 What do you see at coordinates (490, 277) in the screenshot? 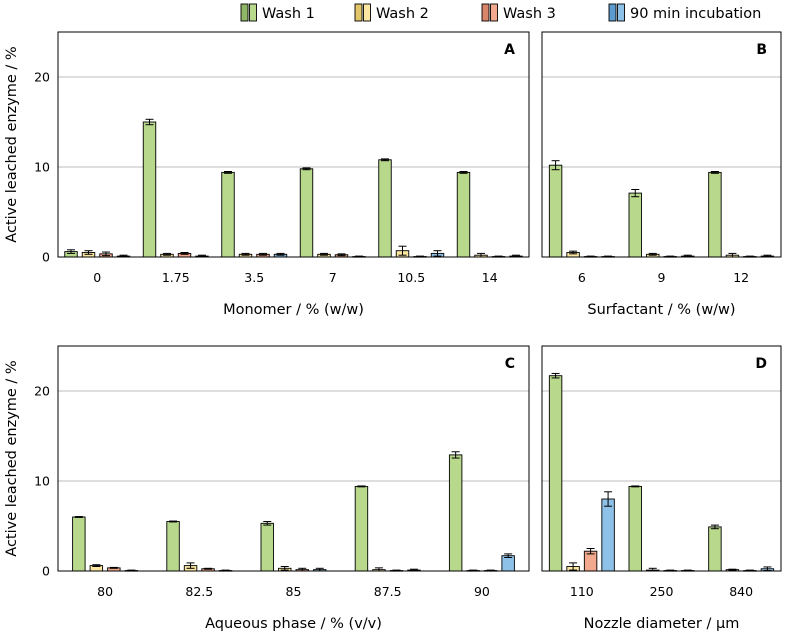
I see `x-tick-label: 14` at bounding box center [490, 277].